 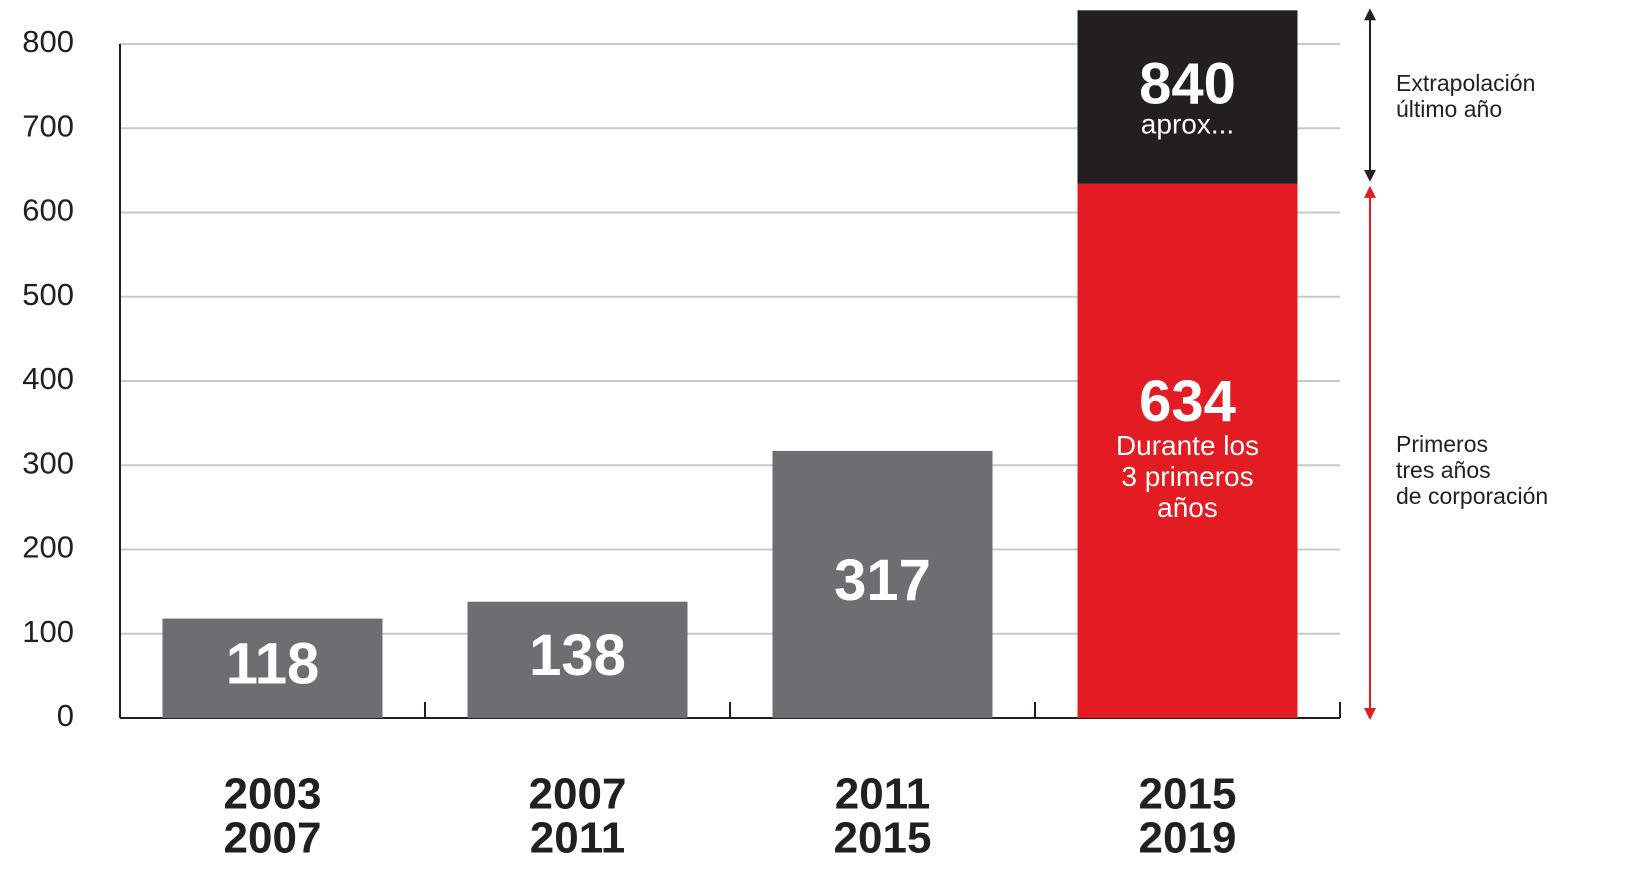 What do you see at coordinates (882, 580) in the screenshot?
I see `value-label: 317` at bounding box center [882, 580].